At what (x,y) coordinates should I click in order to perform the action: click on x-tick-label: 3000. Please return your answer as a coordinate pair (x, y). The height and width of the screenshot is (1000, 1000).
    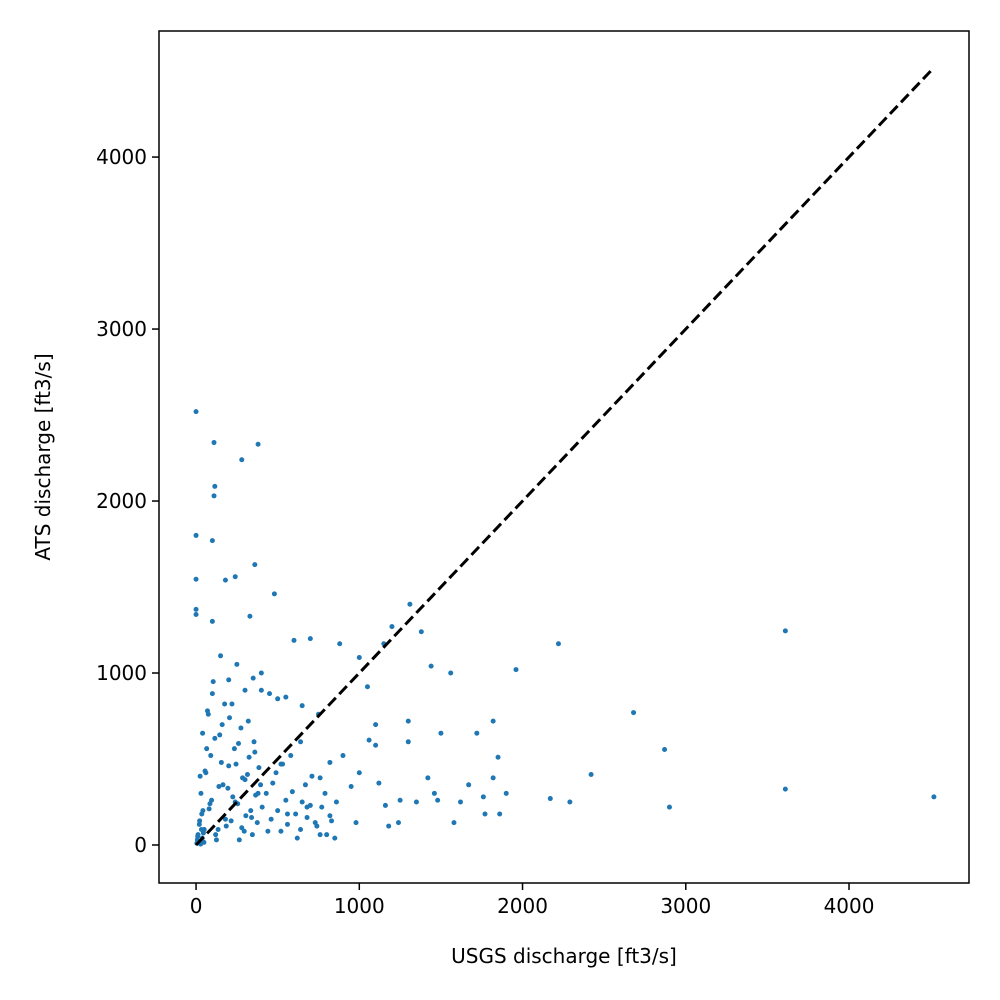
    Looking at the image, I should click on (685, 906).